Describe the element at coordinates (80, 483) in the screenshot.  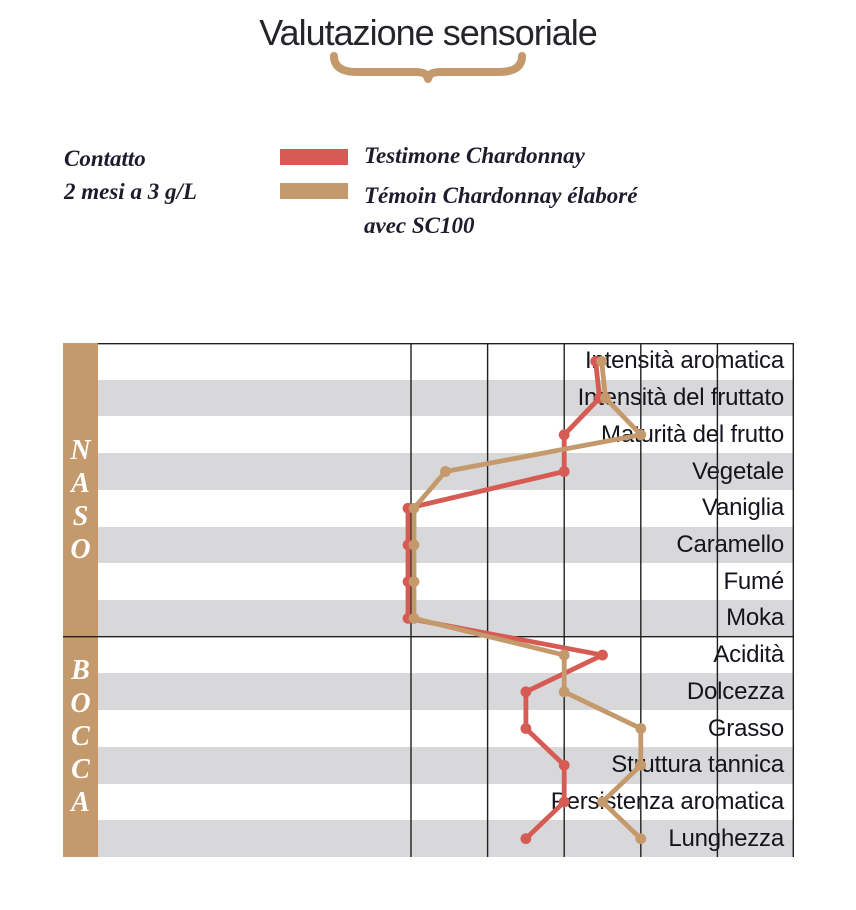
I see `band-letter-naso: A` at that location.